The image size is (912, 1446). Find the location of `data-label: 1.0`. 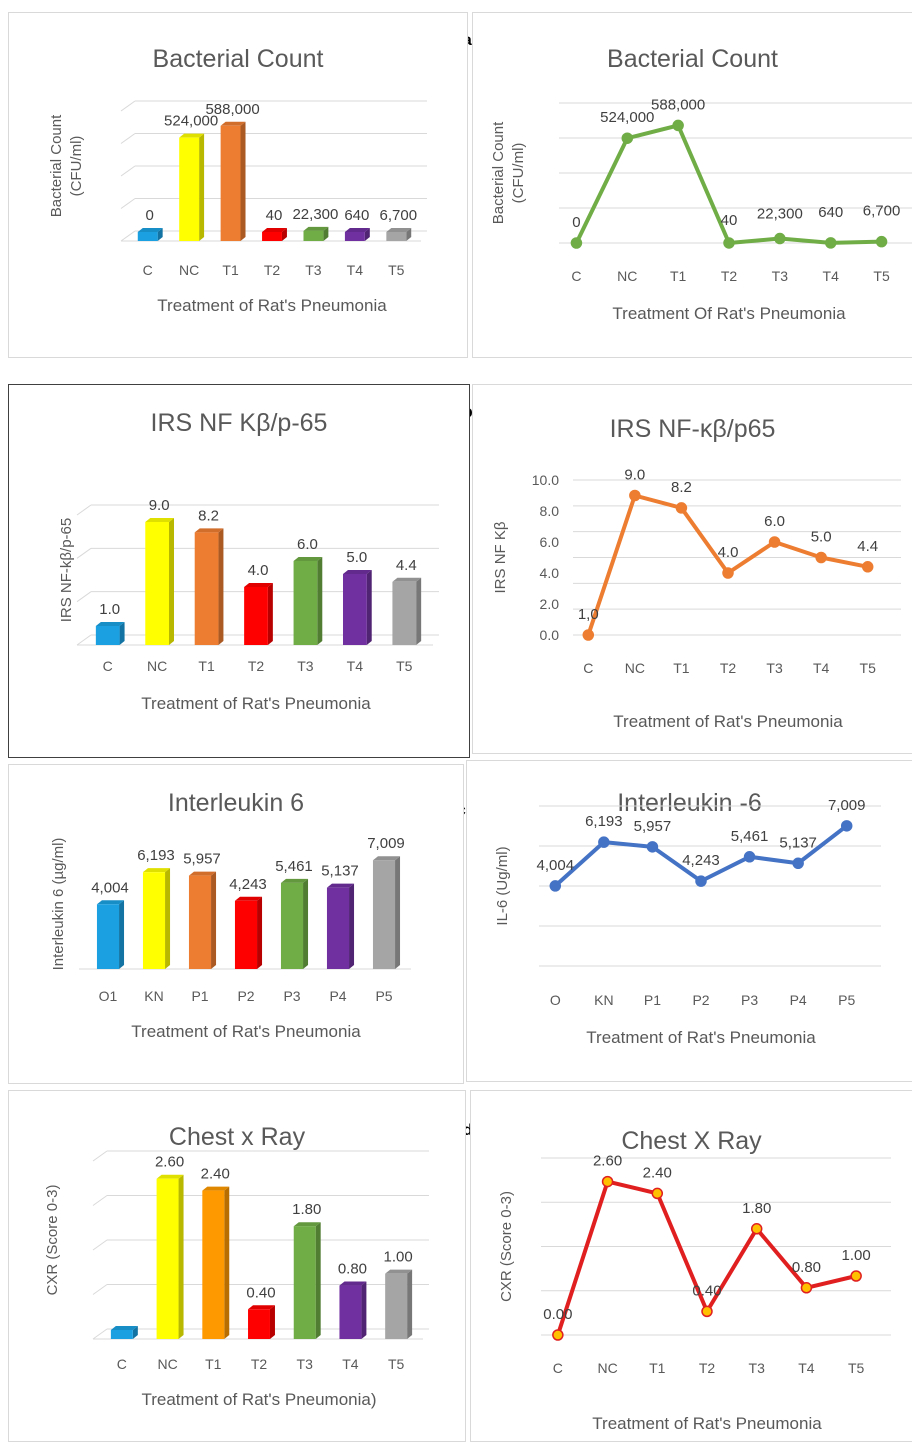

data-label: 1.0 is located at coordinates (109, 609).